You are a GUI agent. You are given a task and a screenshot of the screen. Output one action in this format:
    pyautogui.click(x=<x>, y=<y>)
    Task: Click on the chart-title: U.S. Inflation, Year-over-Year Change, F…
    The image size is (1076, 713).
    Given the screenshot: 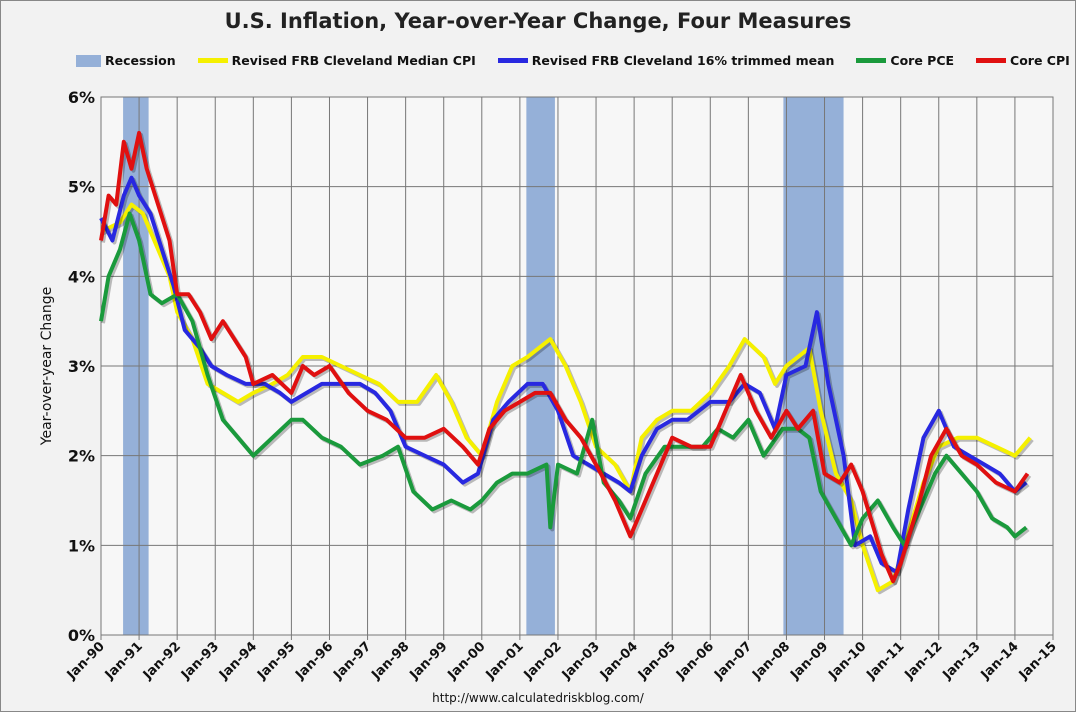 What is the action you would take?
    pyautogui.click(x=538, y=21)
    